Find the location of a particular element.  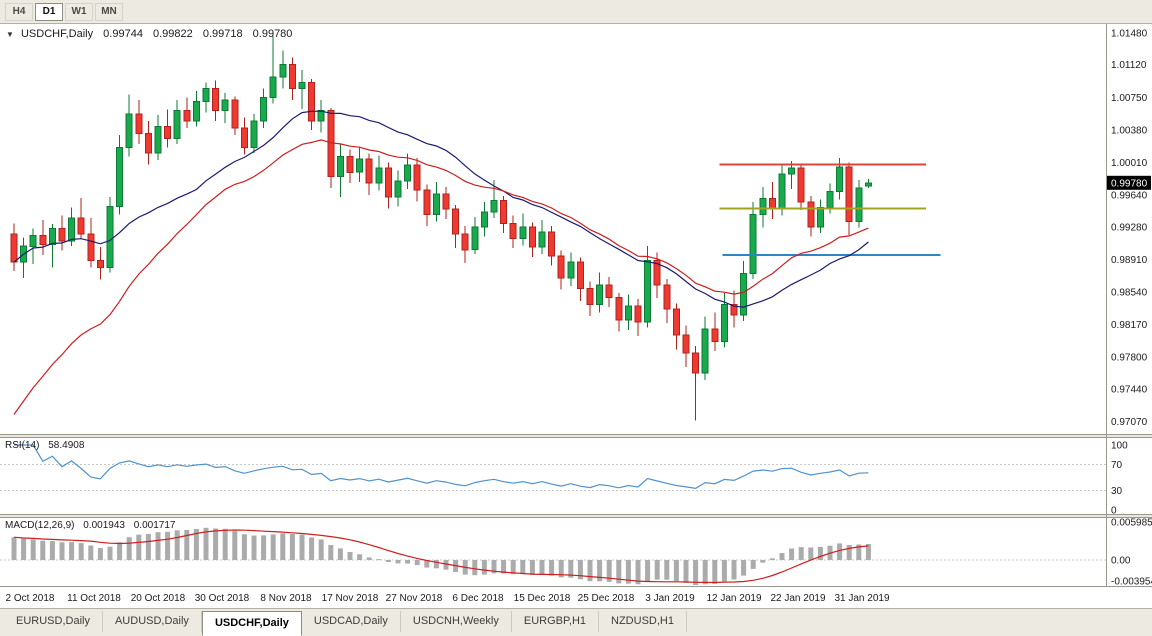

pane-separator-macd is located at coordinates (576, 516).